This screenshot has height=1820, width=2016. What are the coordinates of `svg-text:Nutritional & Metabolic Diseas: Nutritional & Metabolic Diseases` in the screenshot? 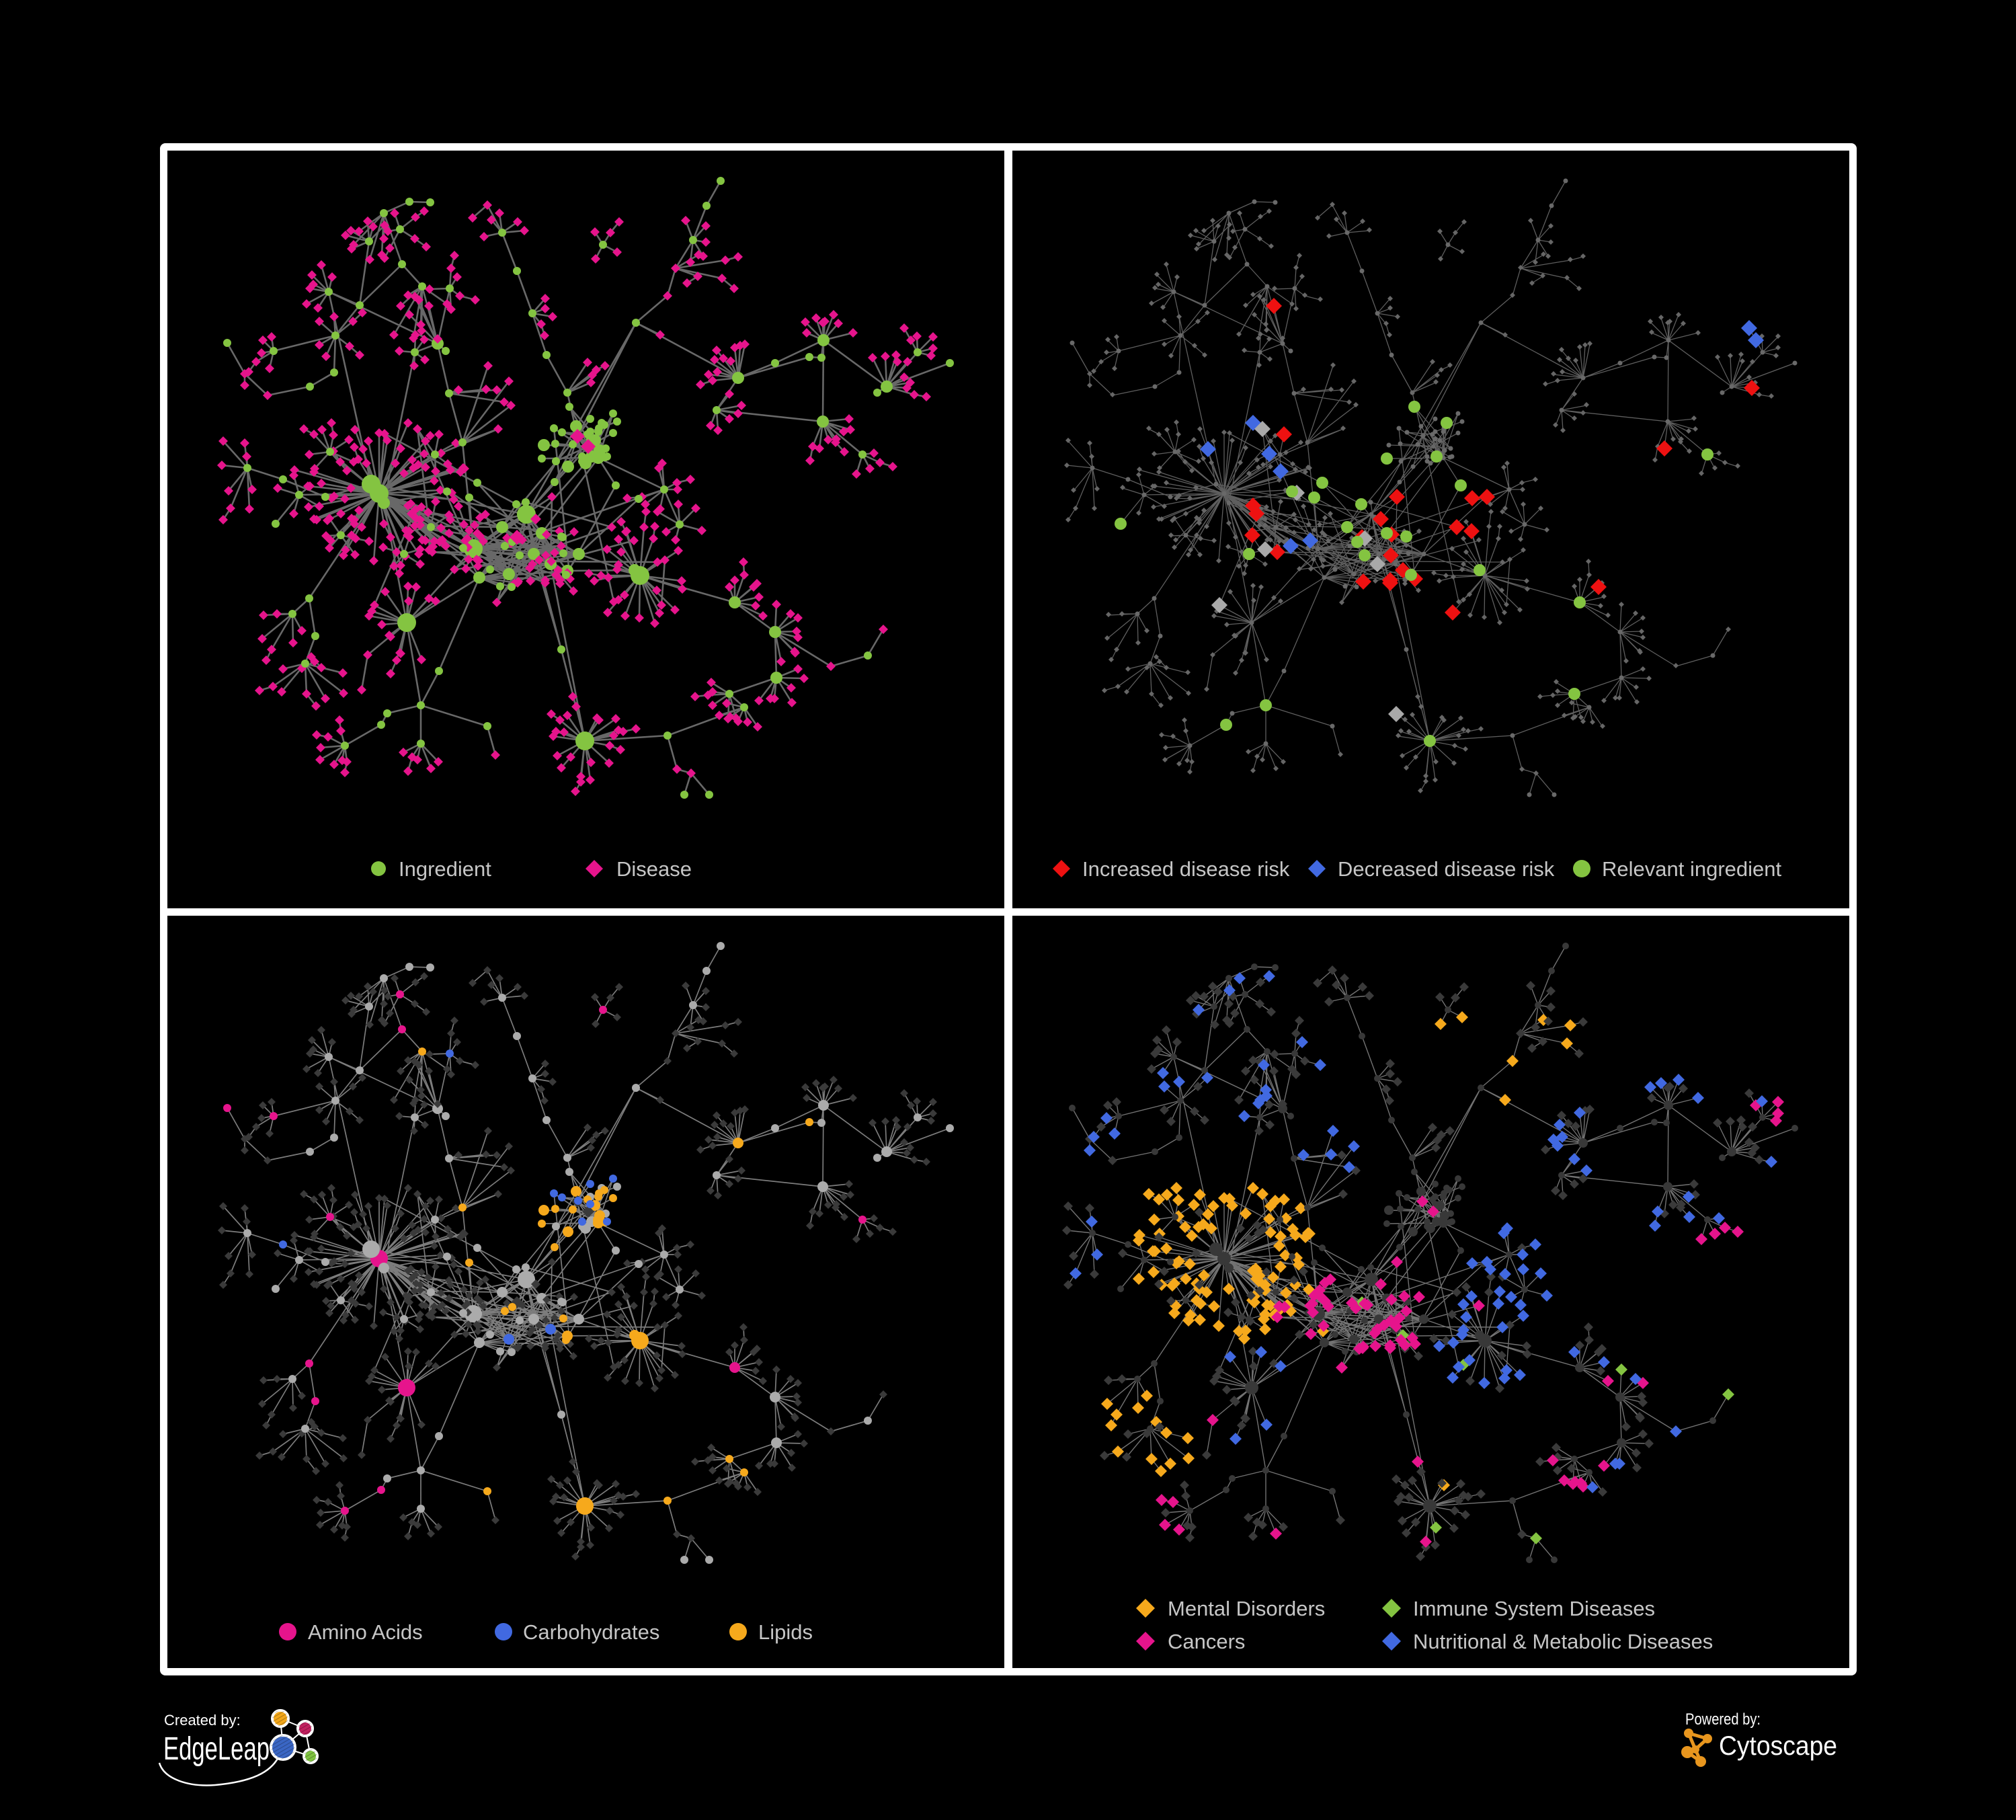 It's located at (1563, 1641).